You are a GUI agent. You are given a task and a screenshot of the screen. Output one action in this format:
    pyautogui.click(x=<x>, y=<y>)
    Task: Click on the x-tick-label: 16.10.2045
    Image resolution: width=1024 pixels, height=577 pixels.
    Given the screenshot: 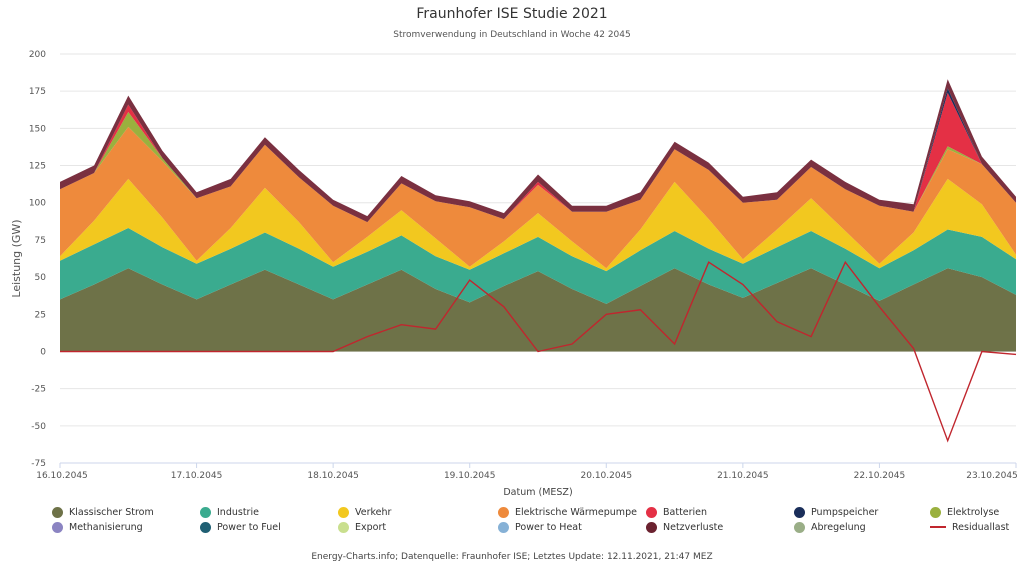 What is the action you would take?
    pyautogui.click(x=62, y=476)
    